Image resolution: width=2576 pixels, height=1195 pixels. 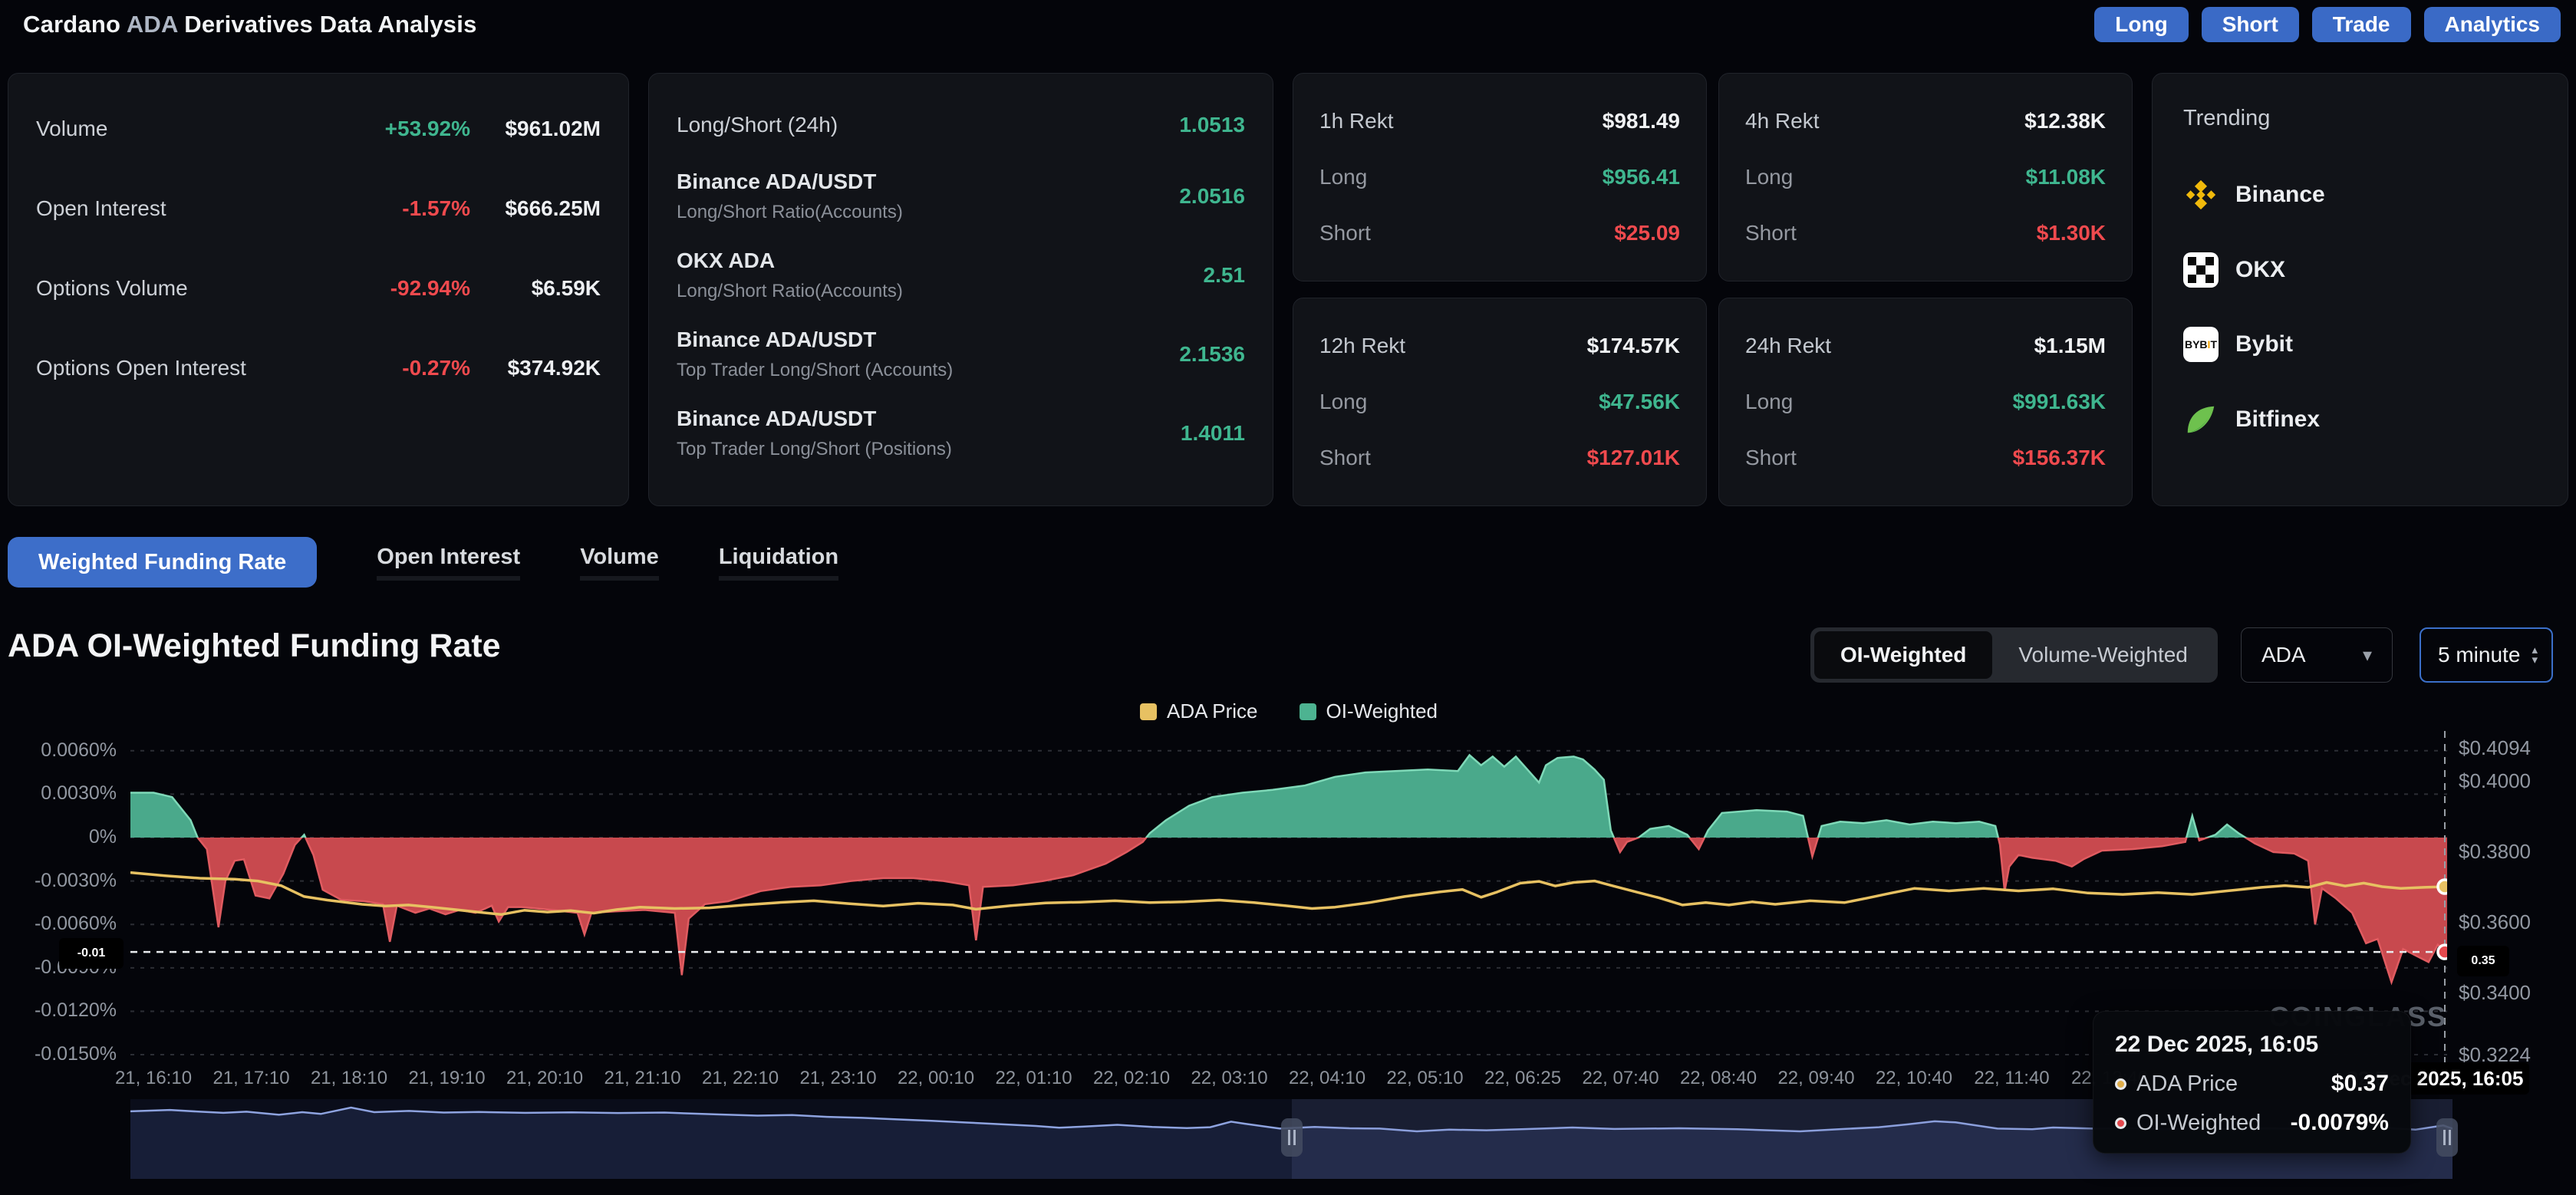 I want to click on ratio-value: 2.0516, so click(x=1212, y=196).